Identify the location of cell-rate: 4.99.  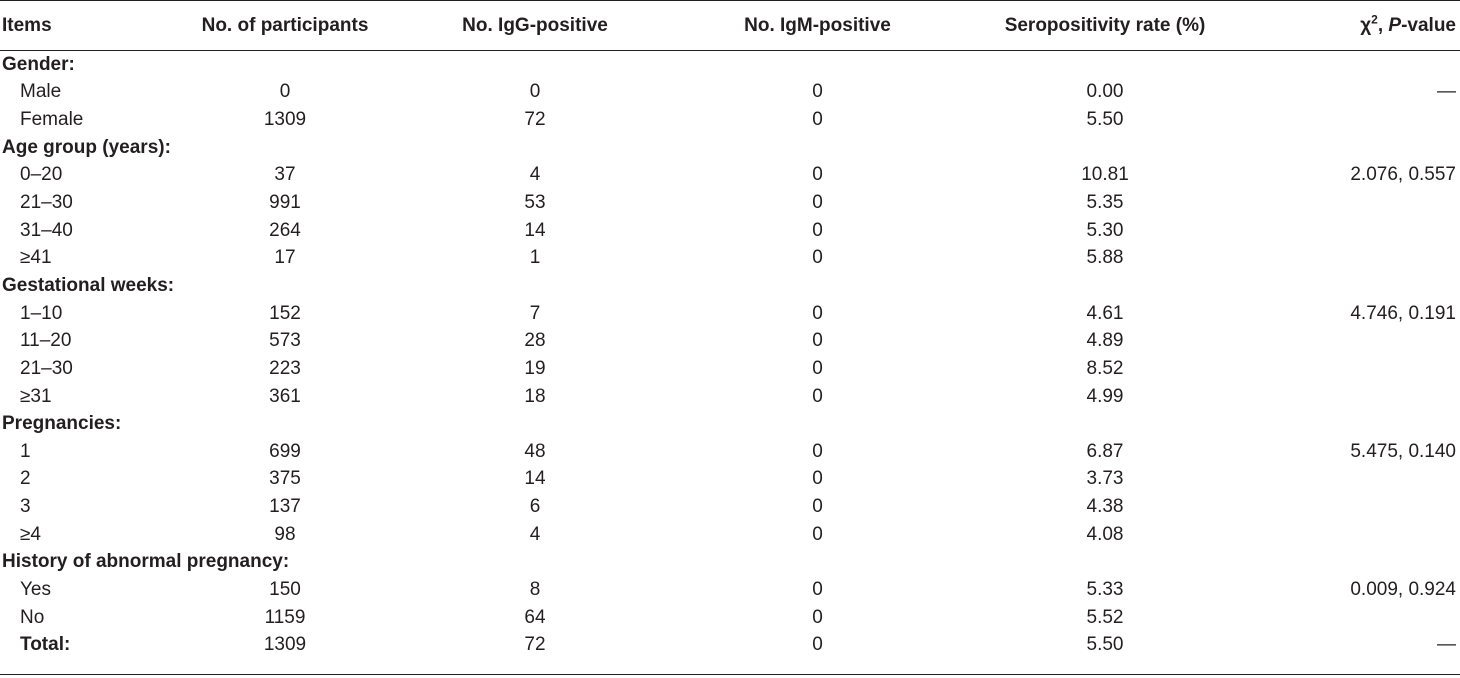
(1105, 396).